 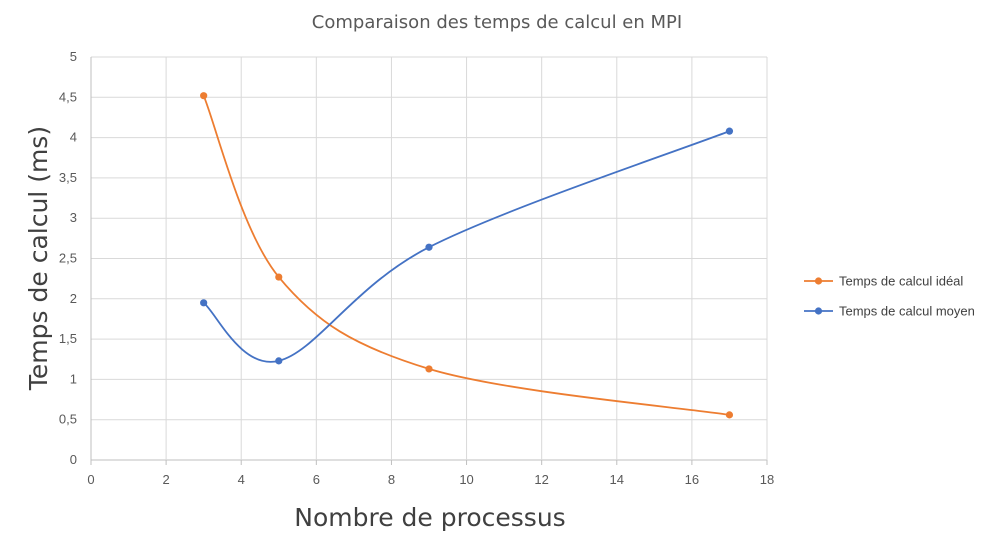 What do you see at coordinates (617, 479) in the screenshot?
I see `x-tick-label: 14` at bounding box center [617, 479].